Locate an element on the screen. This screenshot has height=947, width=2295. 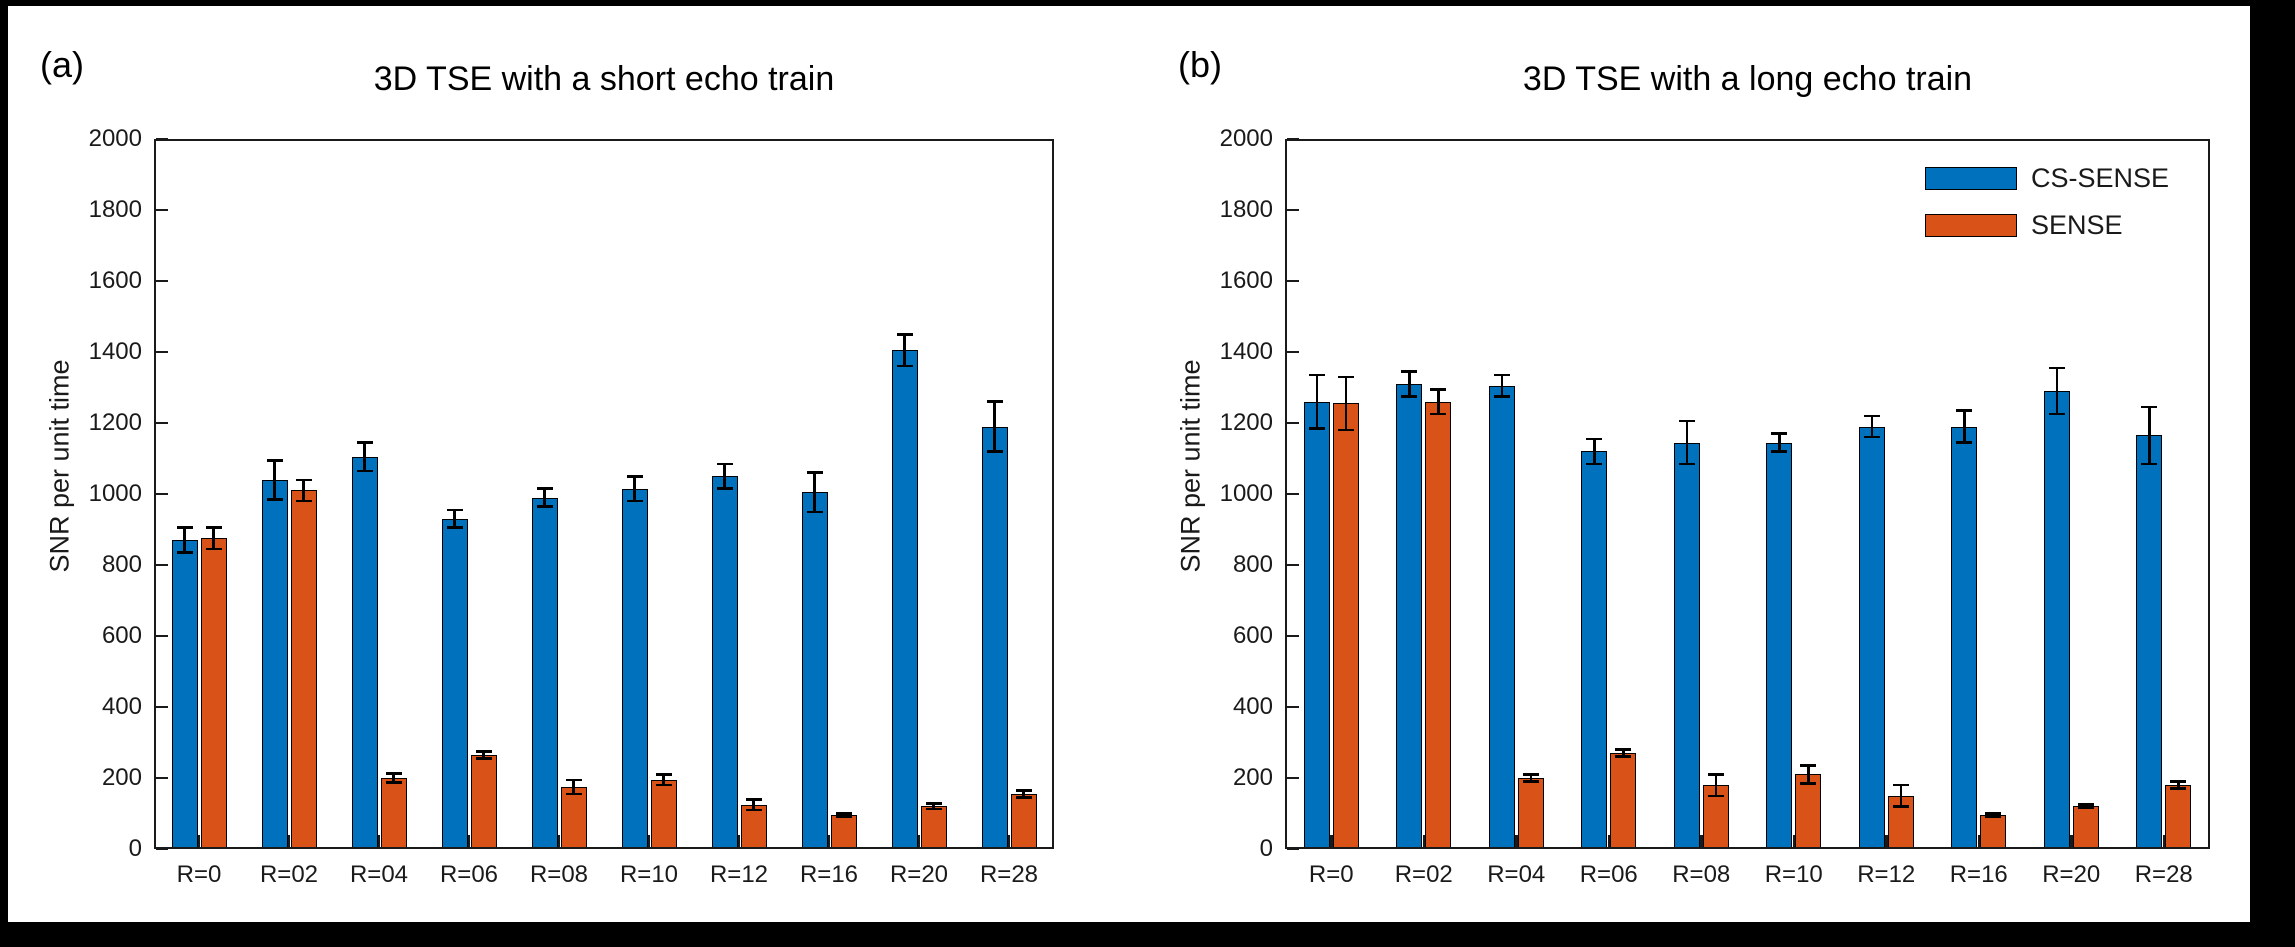
x-tick-label: R=28 is located at coordinates (1009, 874).